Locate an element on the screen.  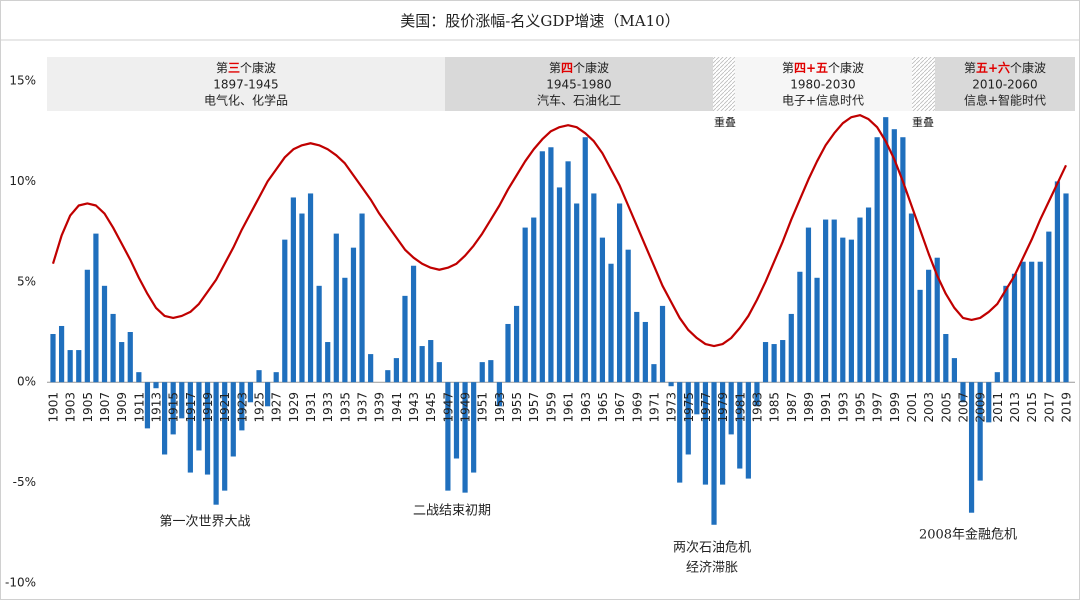
chart-title: 美国：股价涨幅-名义GDP增速（MA10） is located at coordinates (539, 21).